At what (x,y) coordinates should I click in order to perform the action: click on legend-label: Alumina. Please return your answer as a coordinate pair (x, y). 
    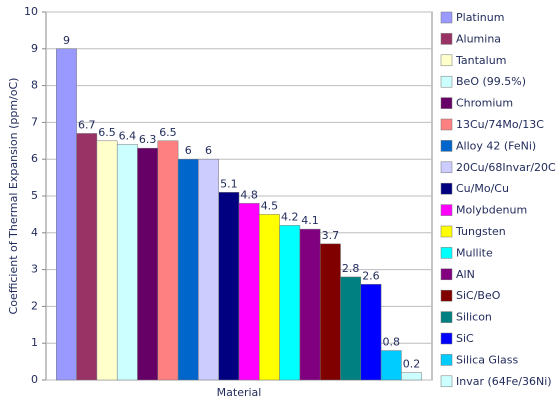
    Looking at the image, I should click on (478, 38).